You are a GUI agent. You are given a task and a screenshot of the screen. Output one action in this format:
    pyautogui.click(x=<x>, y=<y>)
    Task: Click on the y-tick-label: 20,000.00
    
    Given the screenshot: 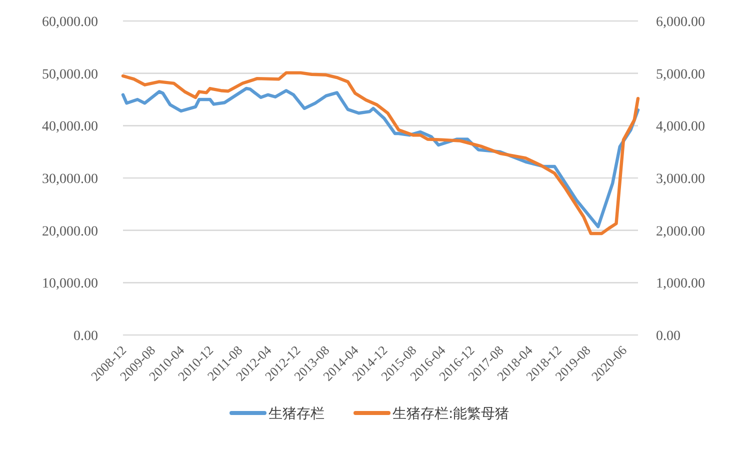 What is the action you would take?
    pyautogui.click(x=70, y=232)
    